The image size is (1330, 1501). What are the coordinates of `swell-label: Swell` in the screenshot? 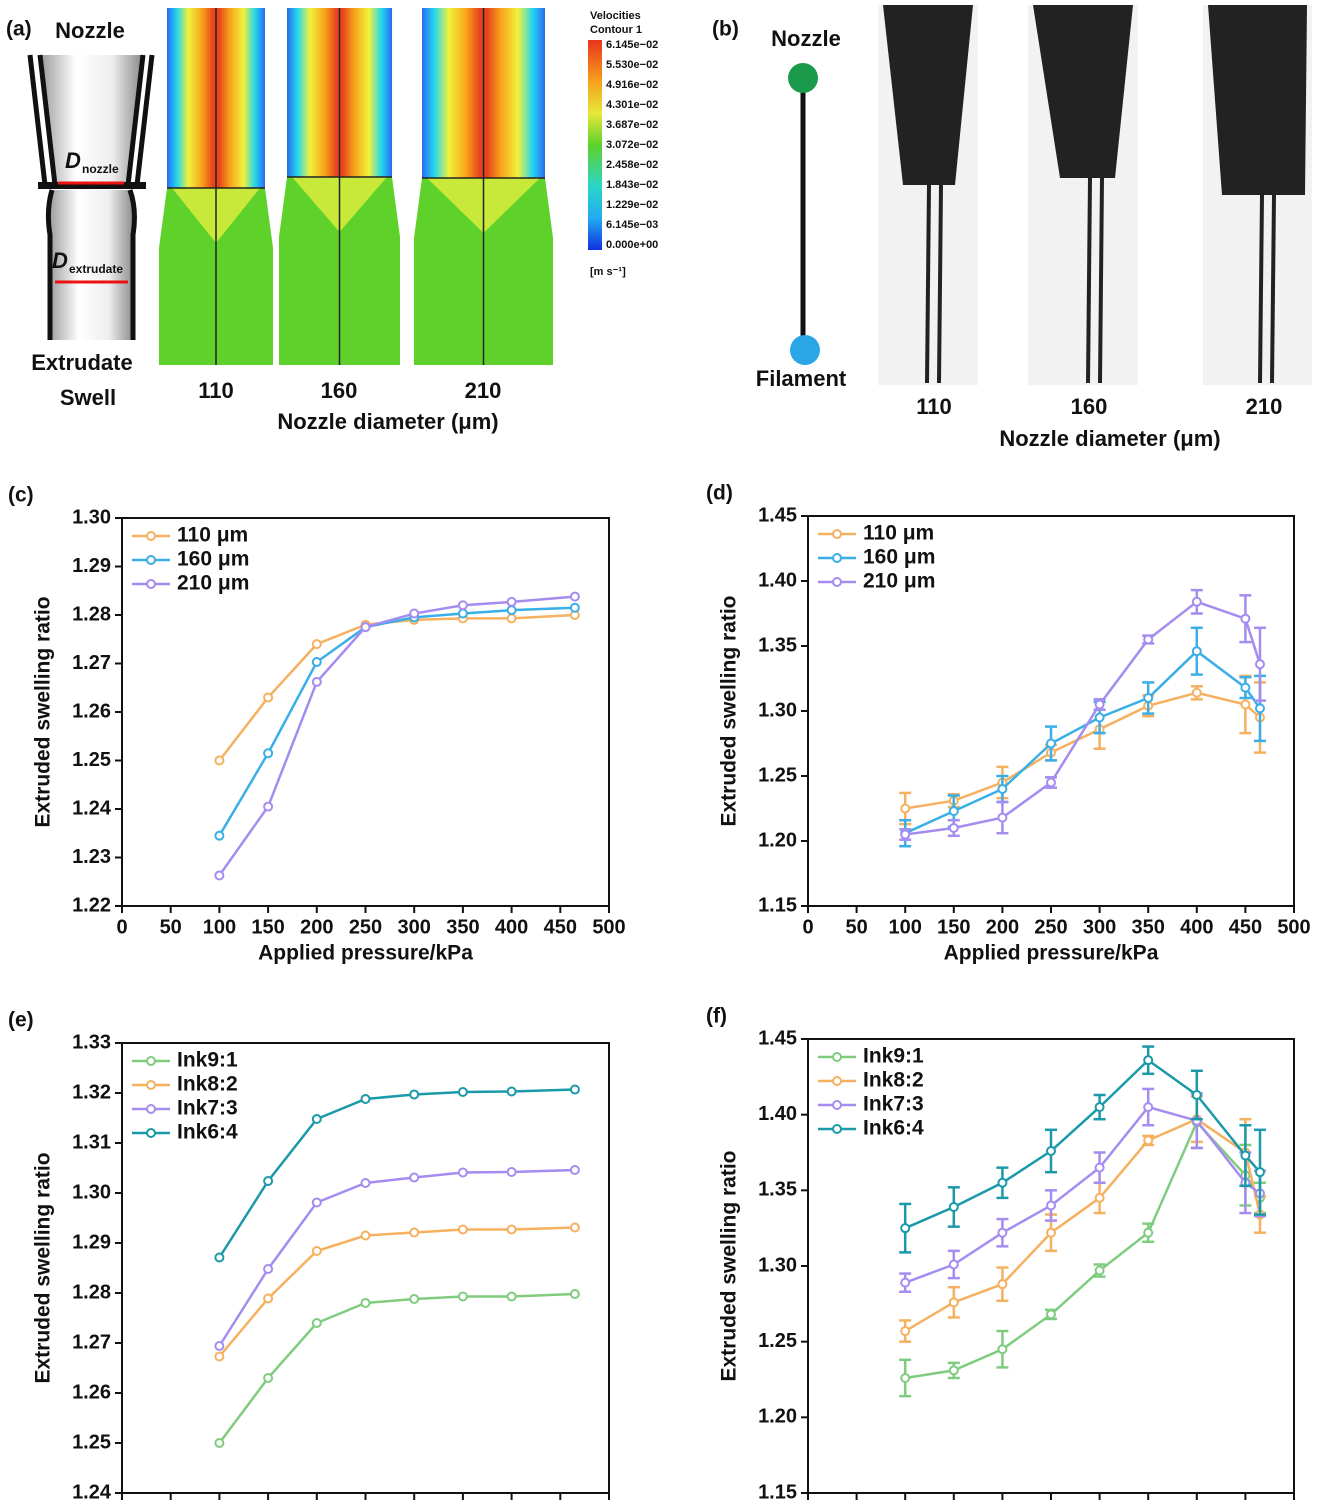 It's located at (88, 397).